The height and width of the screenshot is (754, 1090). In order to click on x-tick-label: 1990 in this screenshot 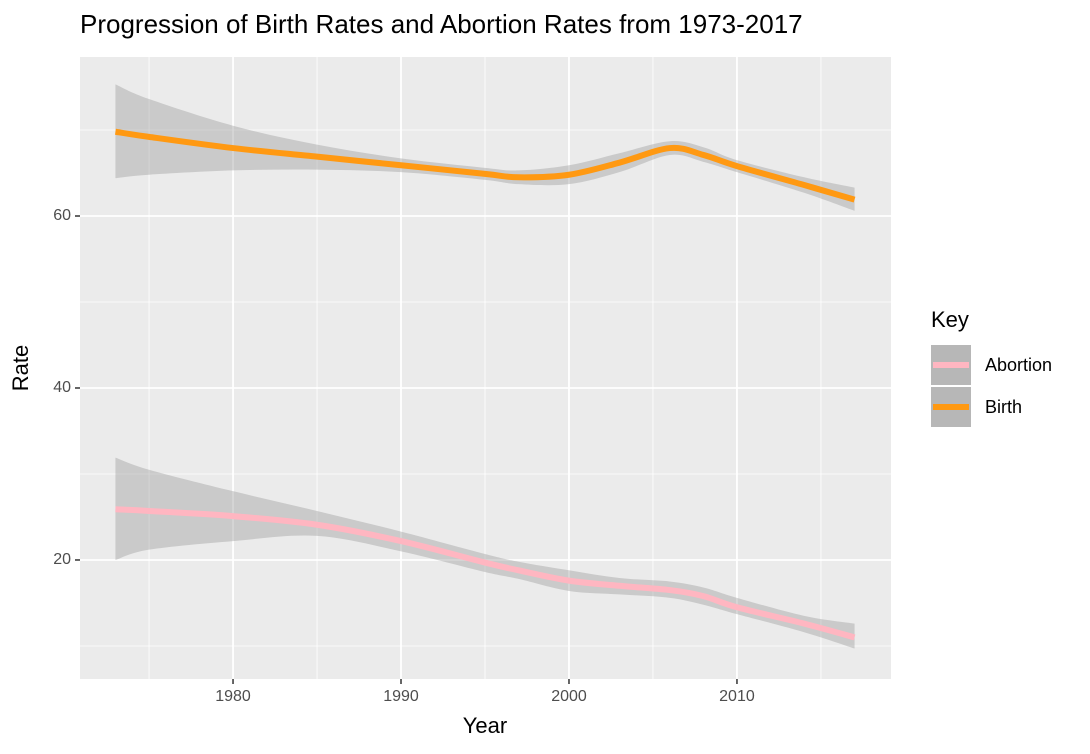, I will do `click(401, 696)`.